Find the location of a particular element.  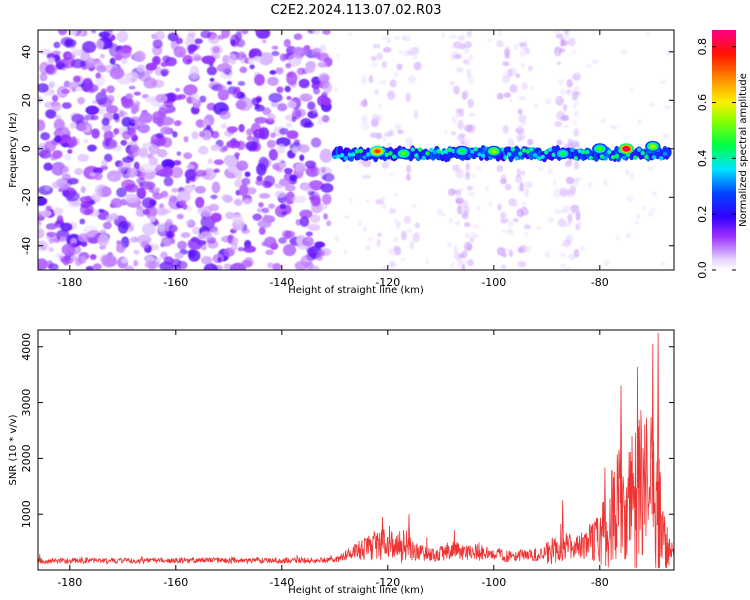

signal-peak is located at coordinates (462, 151).